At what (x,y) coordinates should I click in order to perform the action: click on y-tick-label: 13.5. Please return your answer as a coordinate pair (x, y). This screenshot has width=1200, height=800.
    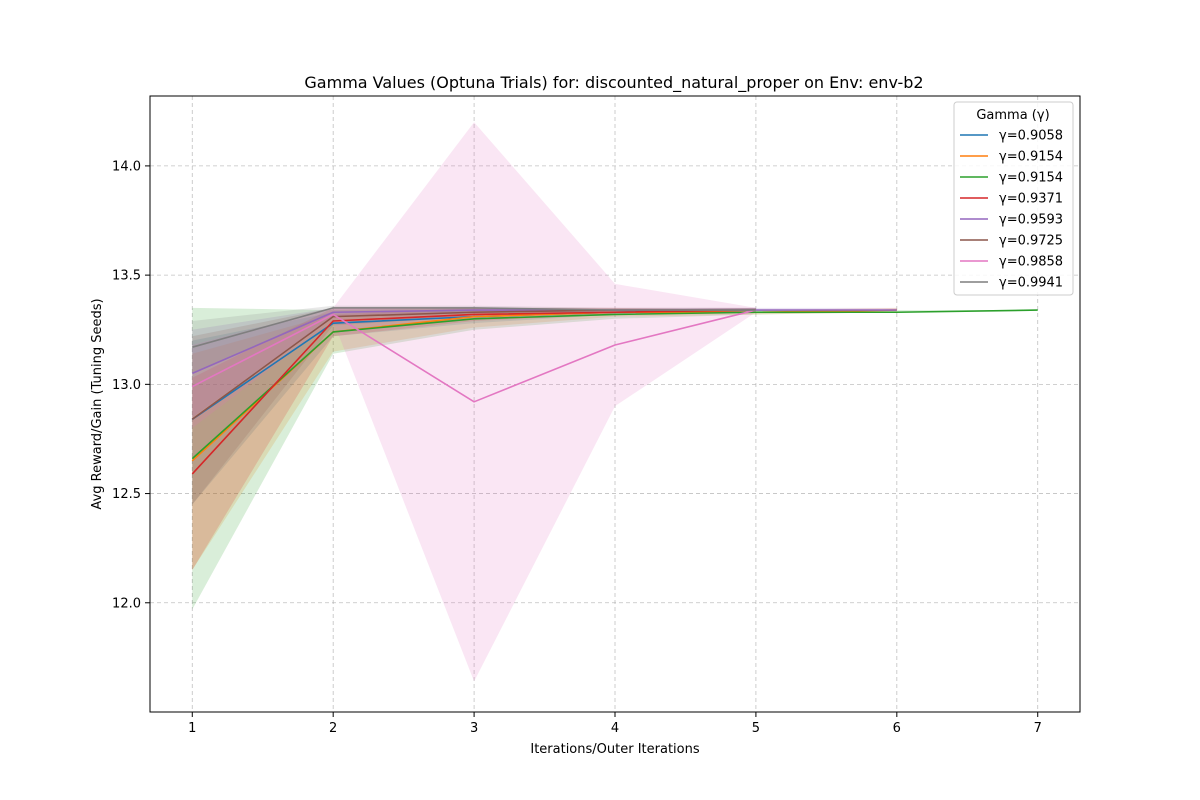
    Looking at the image, I should click on (126, 276).